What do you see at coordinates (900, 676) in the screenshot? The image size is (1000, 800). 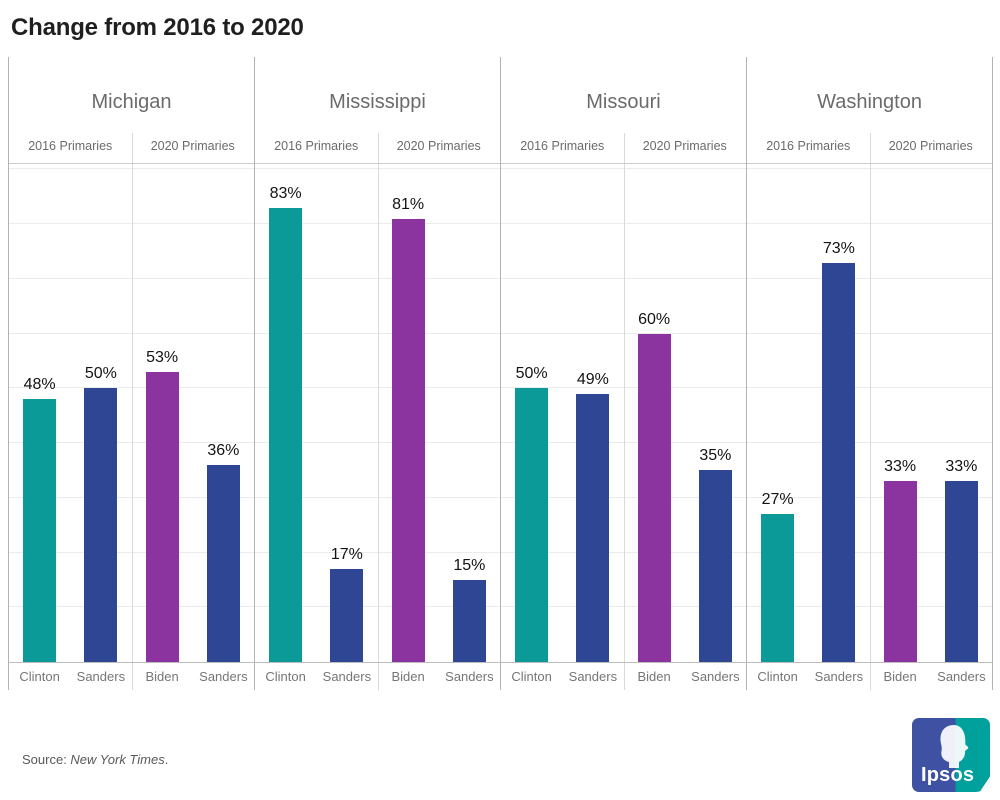 I see `category-label-washington-2020-biden: Biden` at bounding box center [900, 676].